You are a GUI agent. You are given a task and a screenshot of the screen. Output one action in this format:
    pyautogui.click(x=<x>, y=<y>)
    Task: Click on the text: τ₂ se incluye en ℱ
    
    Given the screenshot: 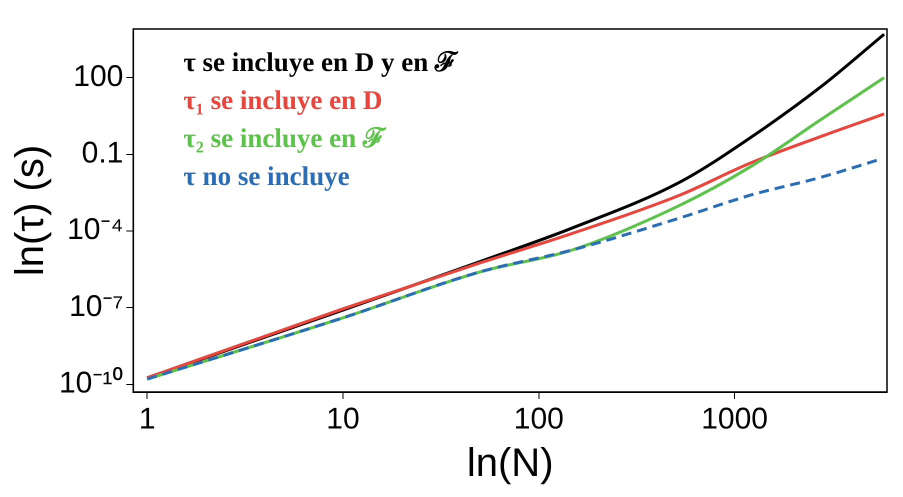 What is the action you would take?
    pyautogui.click(x=285, y=137)
    